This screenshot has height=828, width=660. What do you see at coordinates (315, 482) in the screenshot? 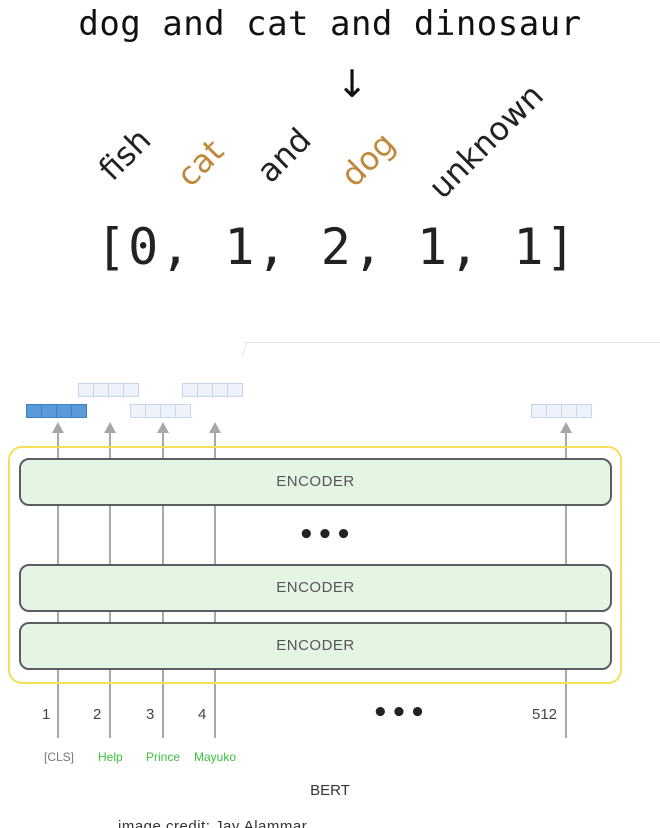
I see `encoder-block-top: ENCODER` at bounding box center [315, 482].